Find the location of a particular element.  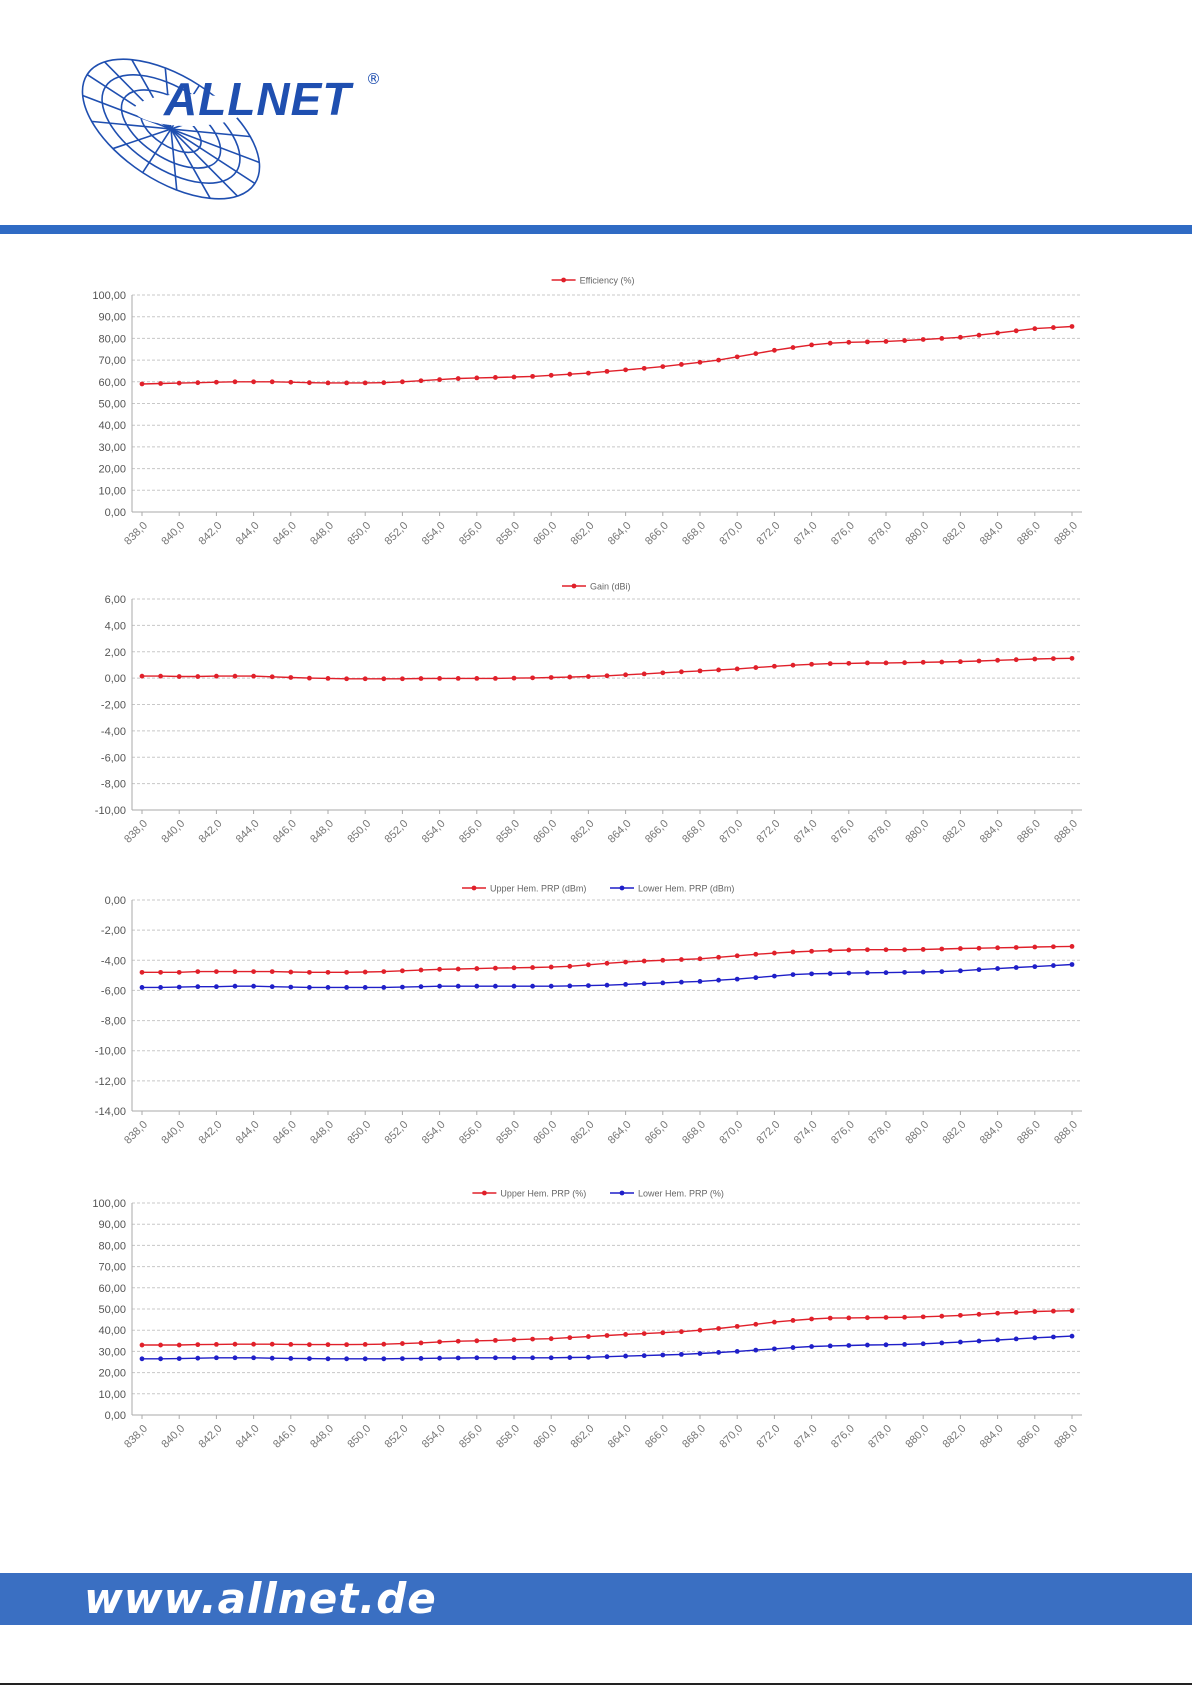

y-tick-label: 80,00 is located at coordinates (112, 1246).